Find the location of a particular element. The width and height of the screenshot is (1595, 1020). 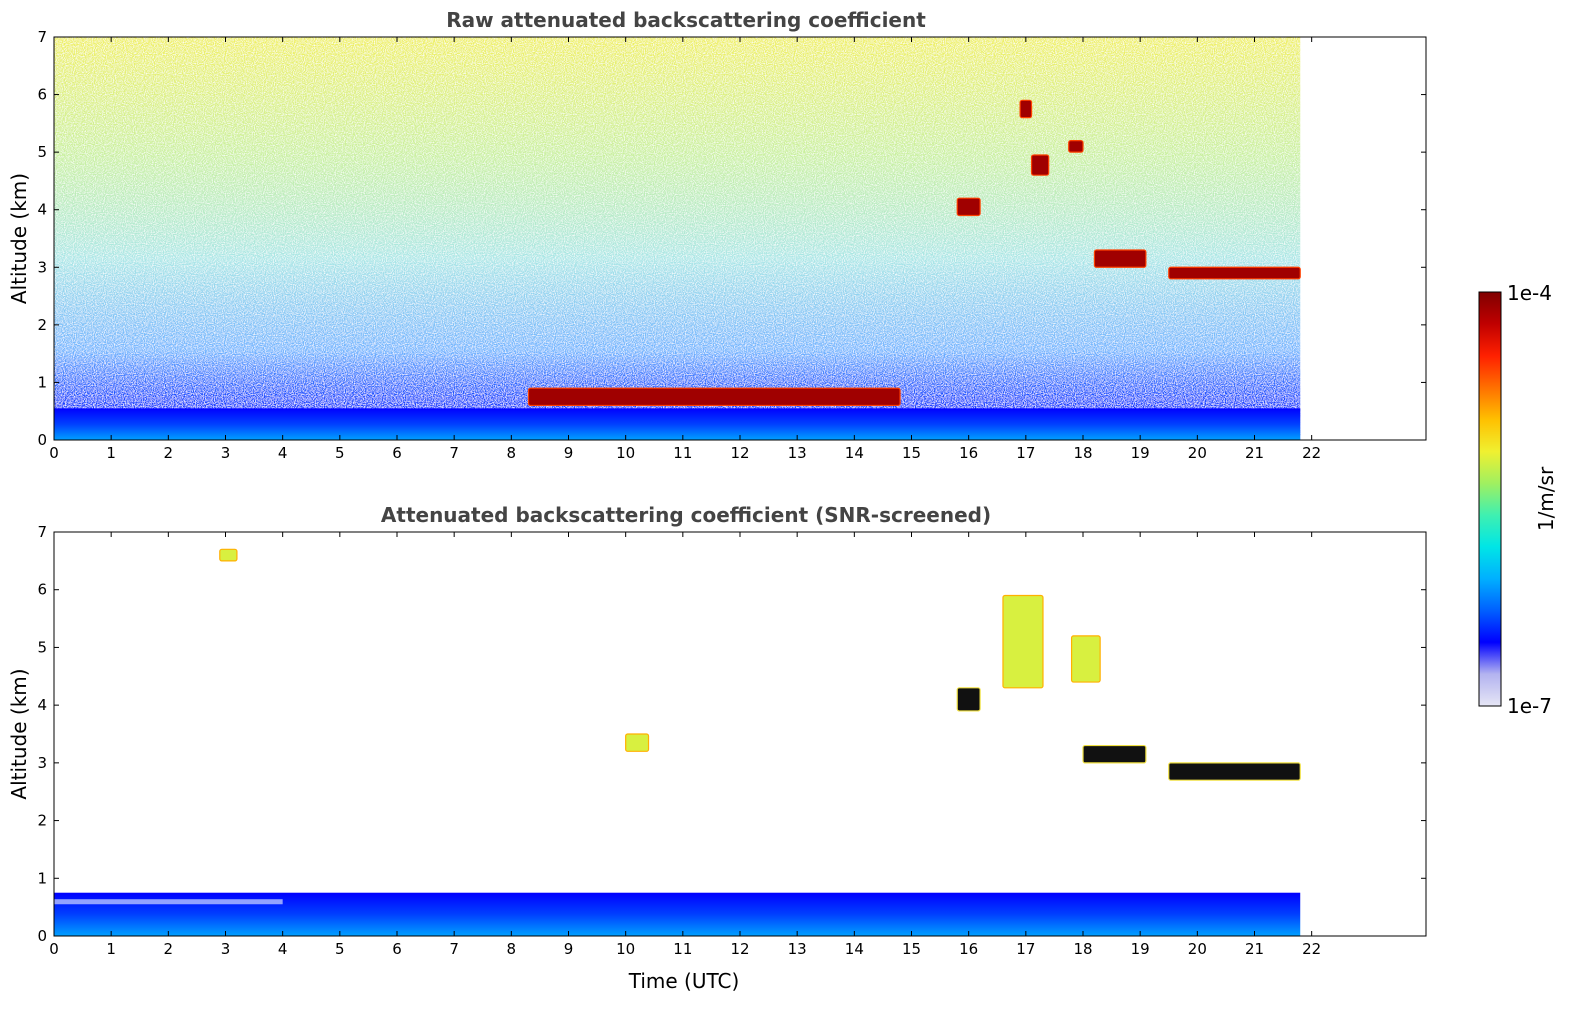

colorbar: 1e-4 1e-7 1/m/sr is located at coordinates (1518, 499).